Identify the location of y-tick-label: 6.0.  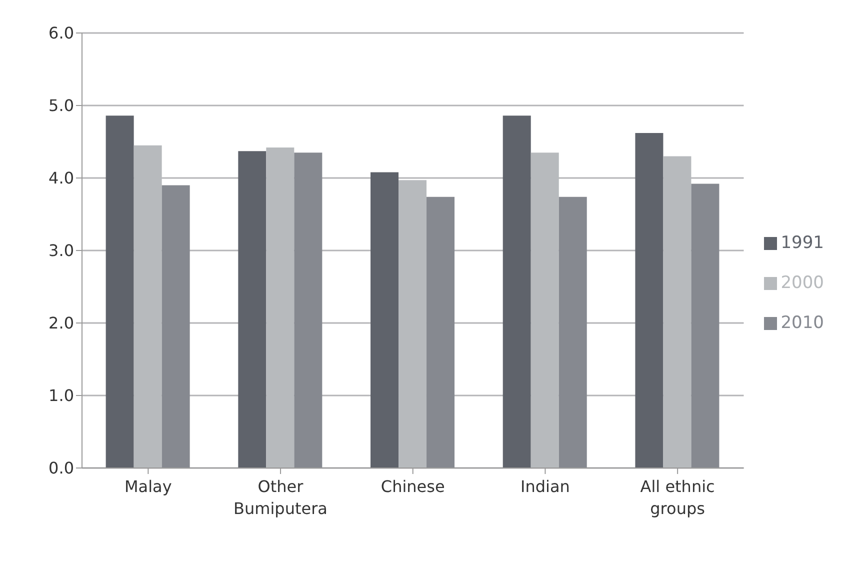
(61, 33).